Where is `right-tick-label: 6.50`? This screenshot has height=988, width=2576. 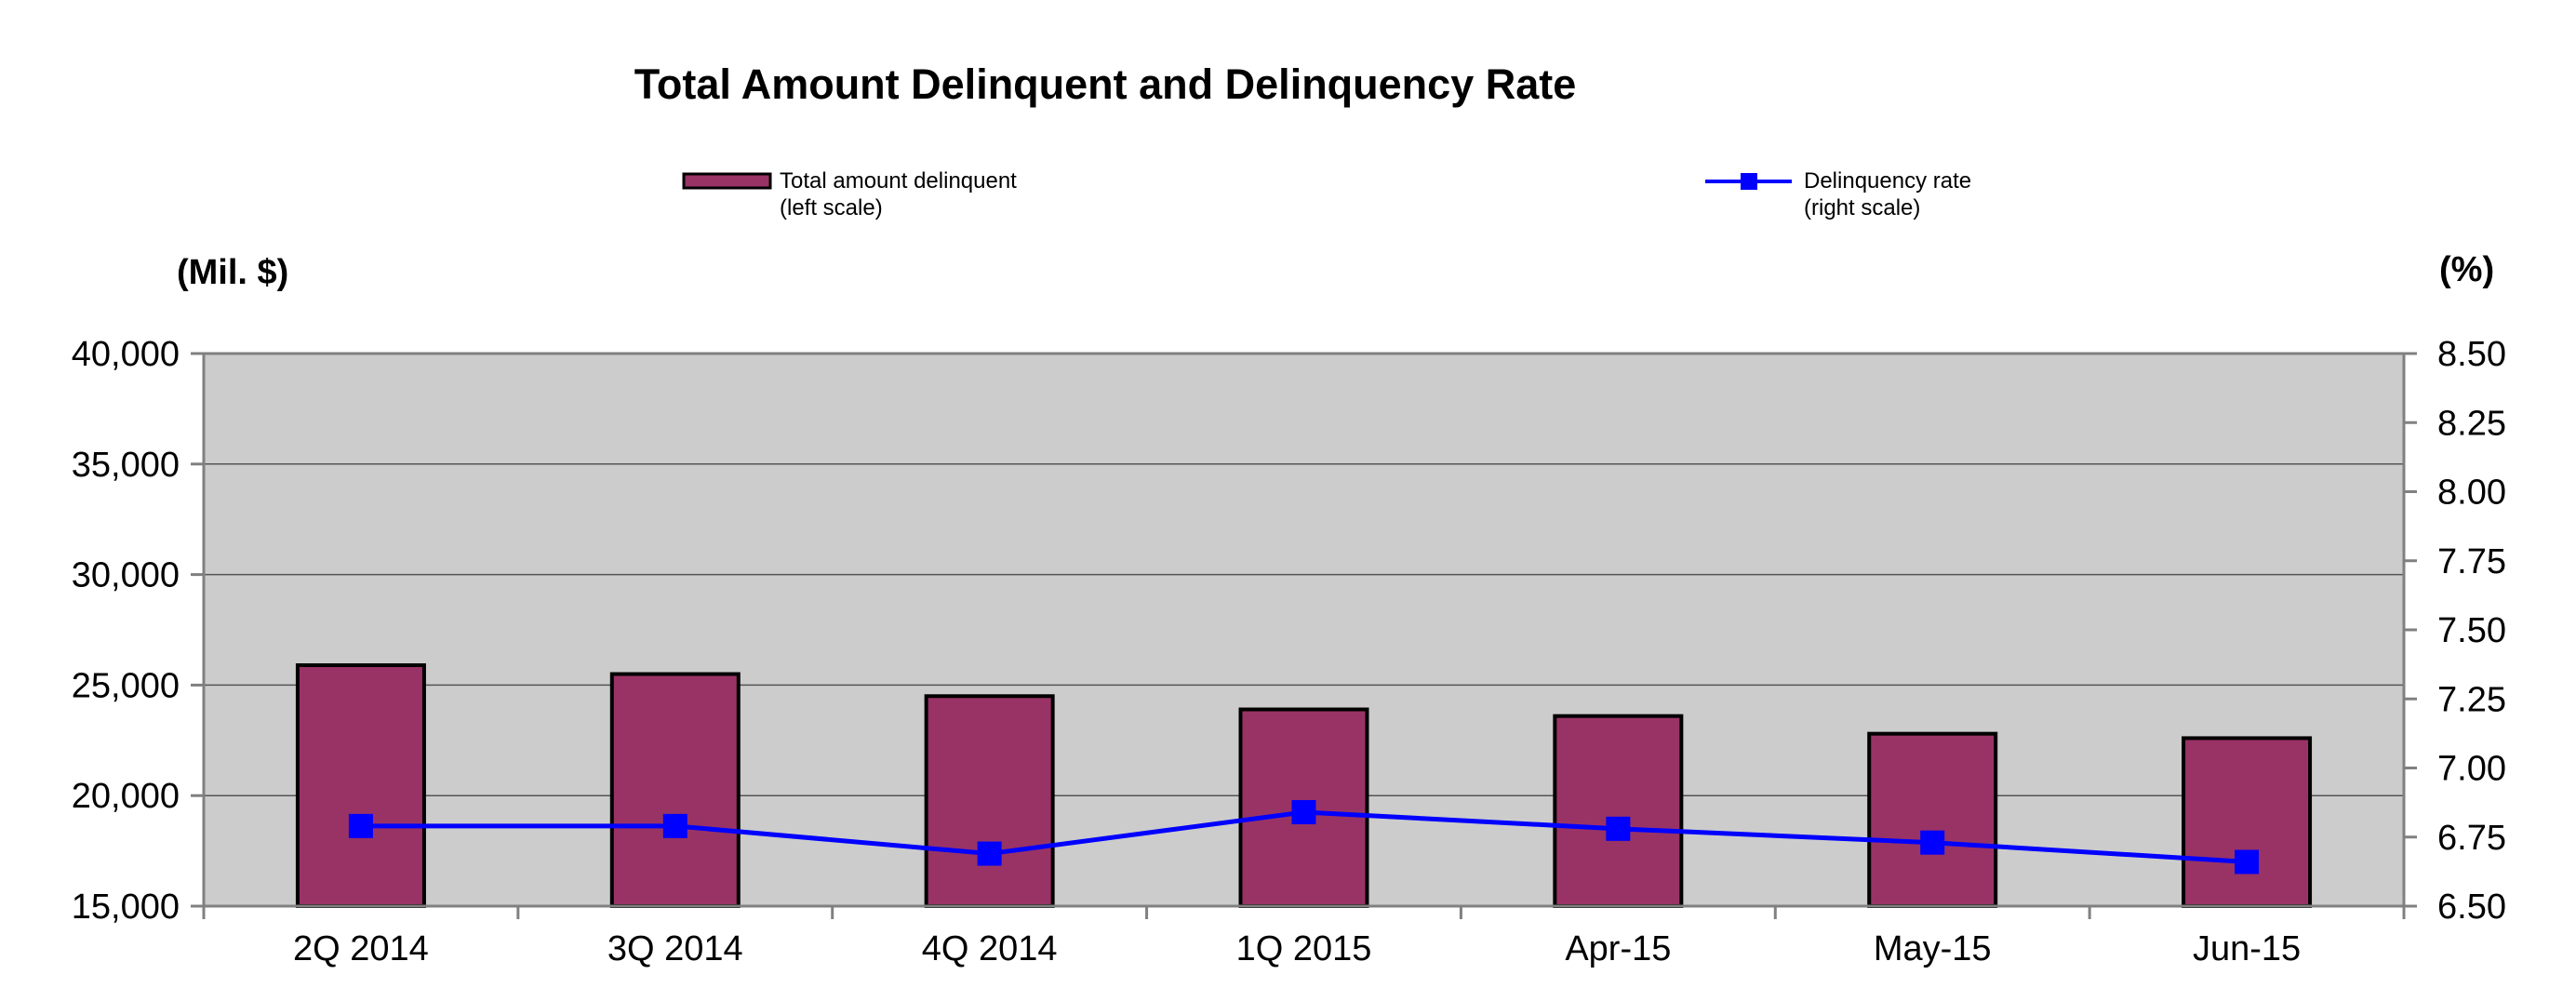
right-tick-label: 6.50 is located at coordinates (2471, 908).